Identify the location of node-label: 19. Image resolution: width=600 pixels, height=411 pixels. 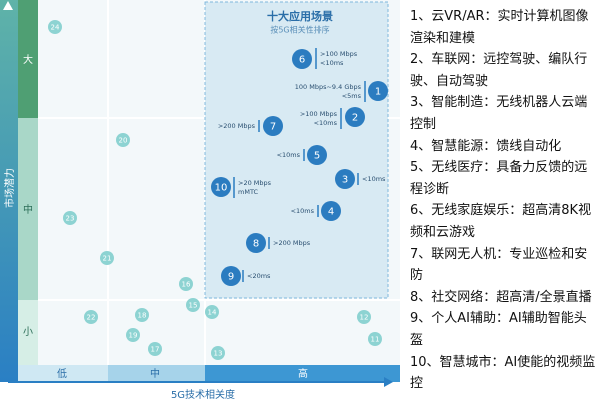
(133, 336).